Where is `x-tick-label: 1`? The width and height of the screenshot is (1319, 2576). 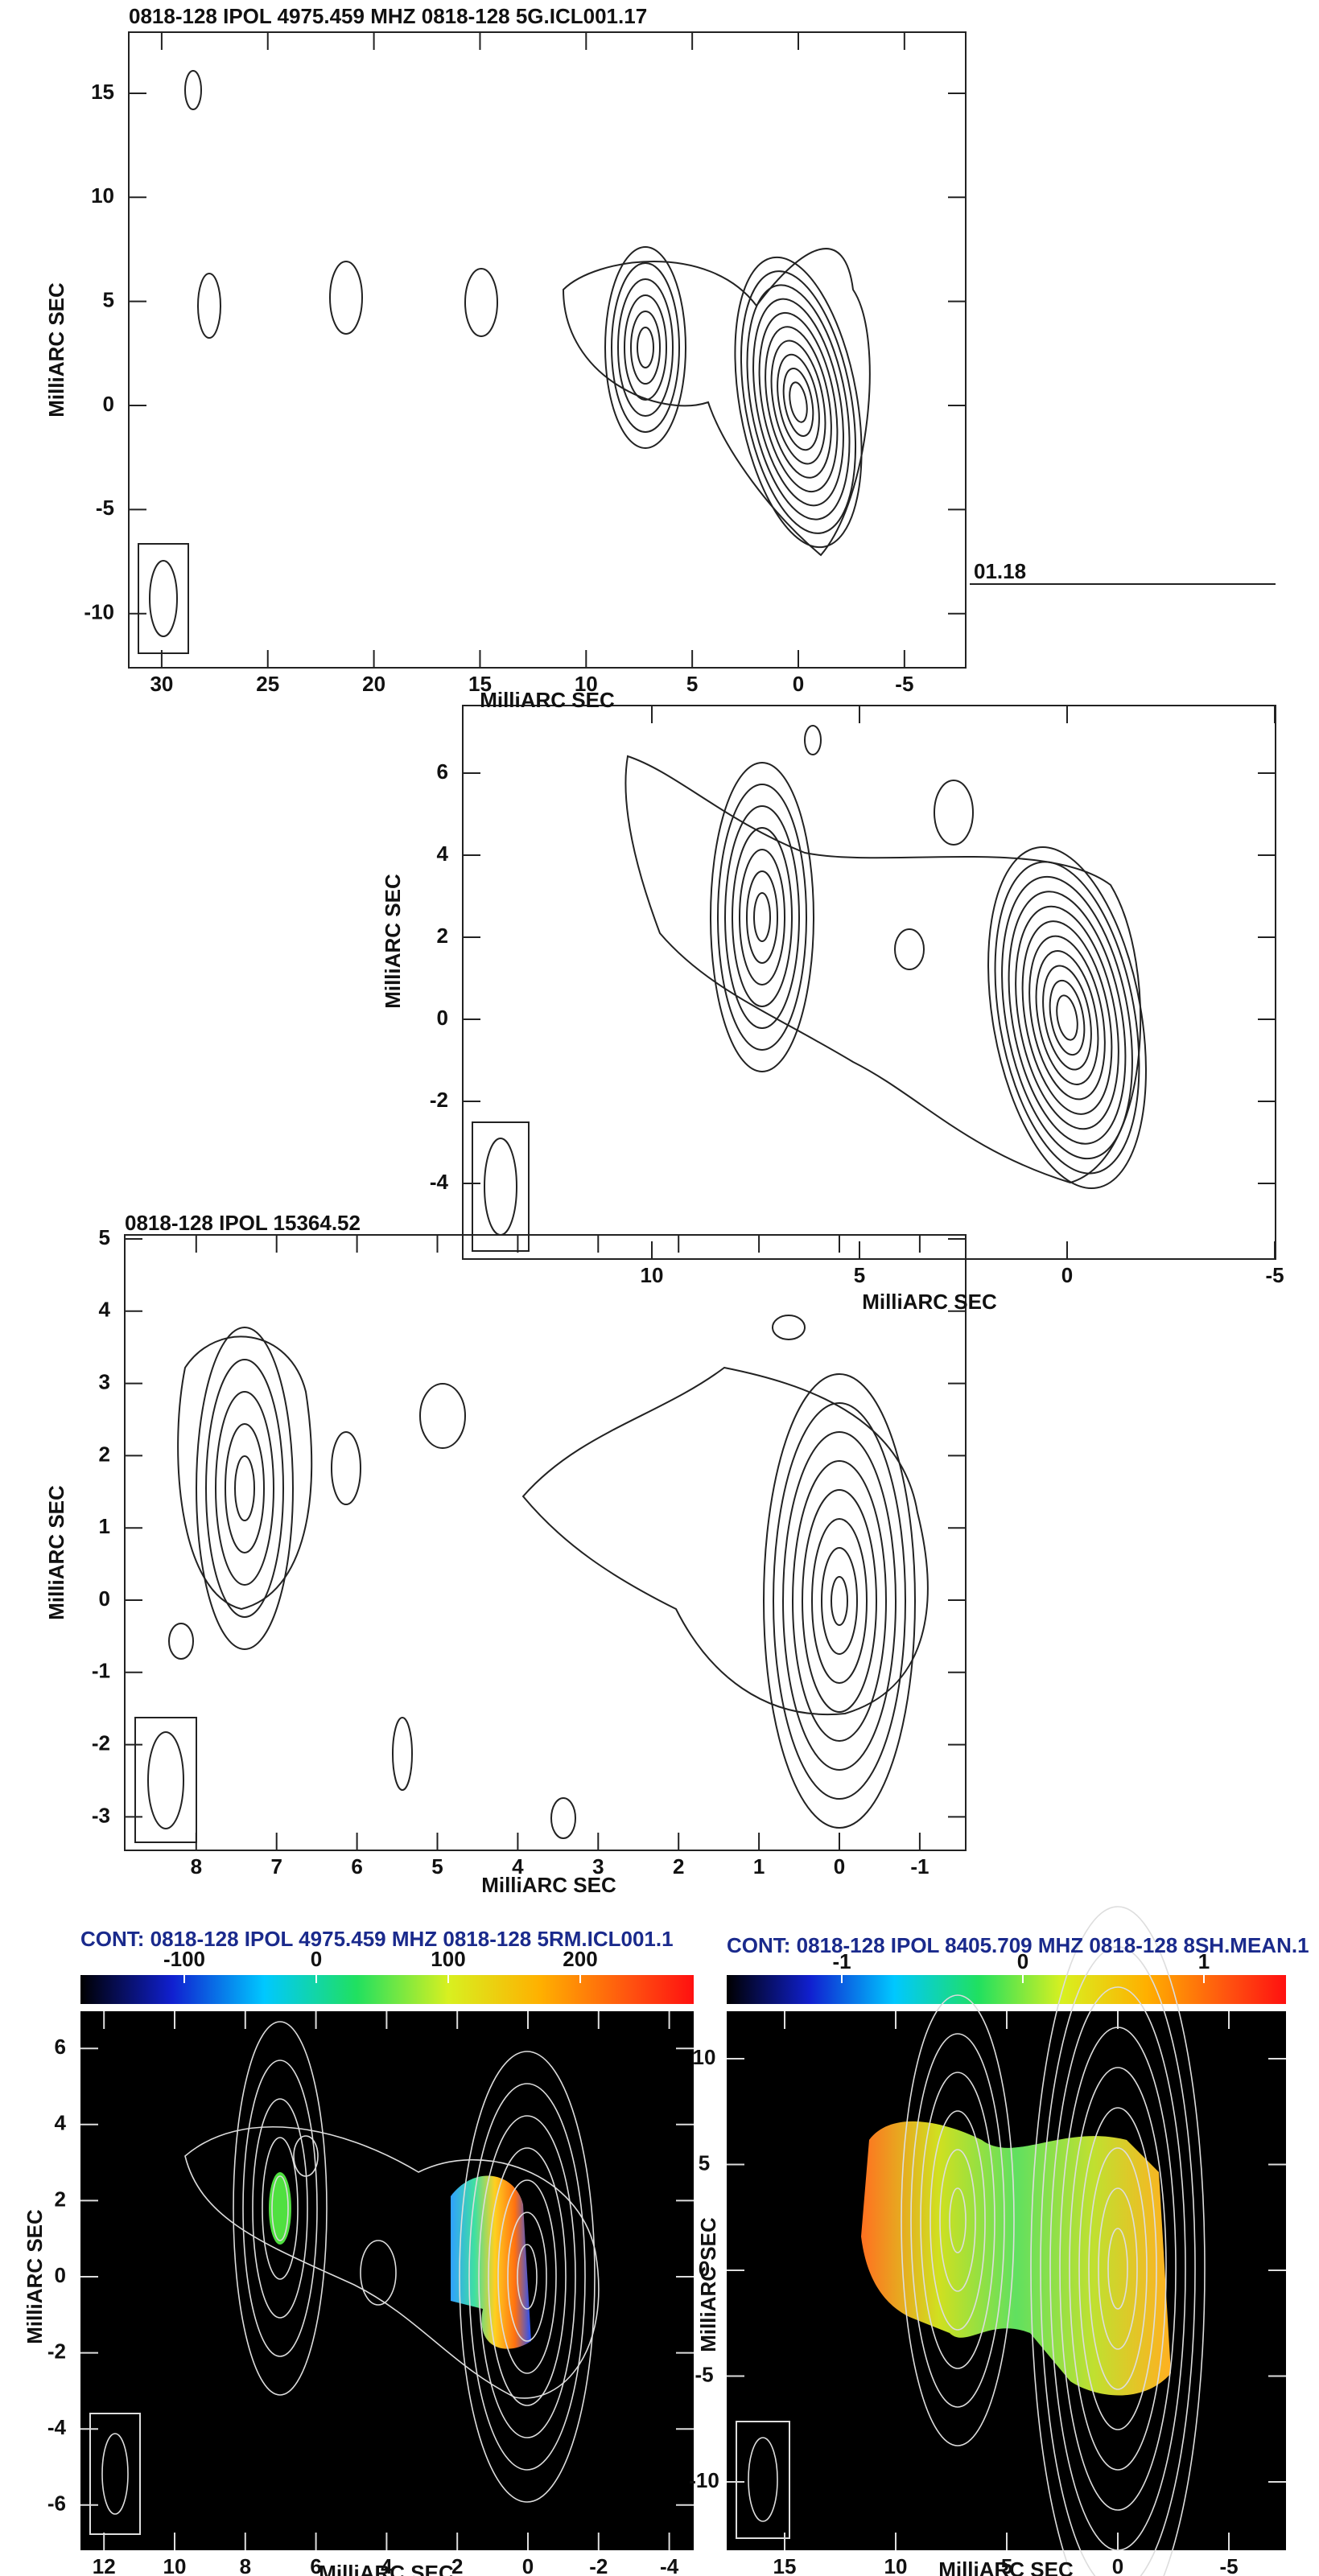
x-tick-label: 1 is located at coordinates (759, 1866).